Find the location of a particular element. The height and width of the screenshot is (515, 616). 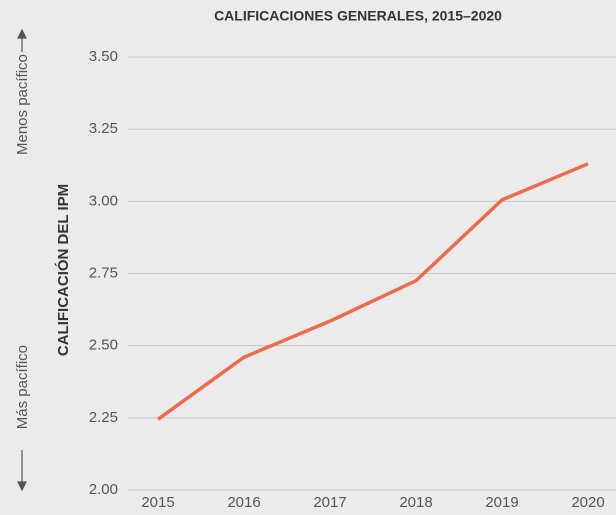

x-tick-label: 2017 is located at coordinates (329, 502).